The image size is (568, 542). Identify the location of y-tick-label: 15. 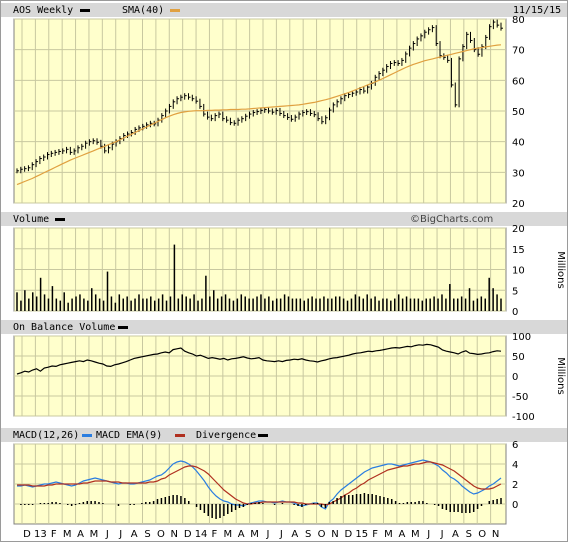
(518, 250).